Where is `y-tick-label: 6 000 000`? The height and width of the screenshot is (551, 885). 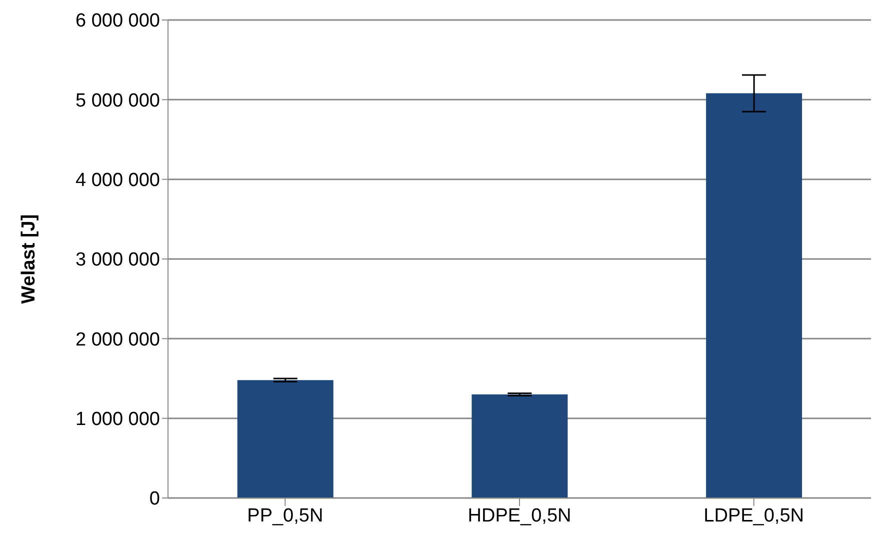 y-tick-label: 6 000 000 is located at coordinates (117, 21).